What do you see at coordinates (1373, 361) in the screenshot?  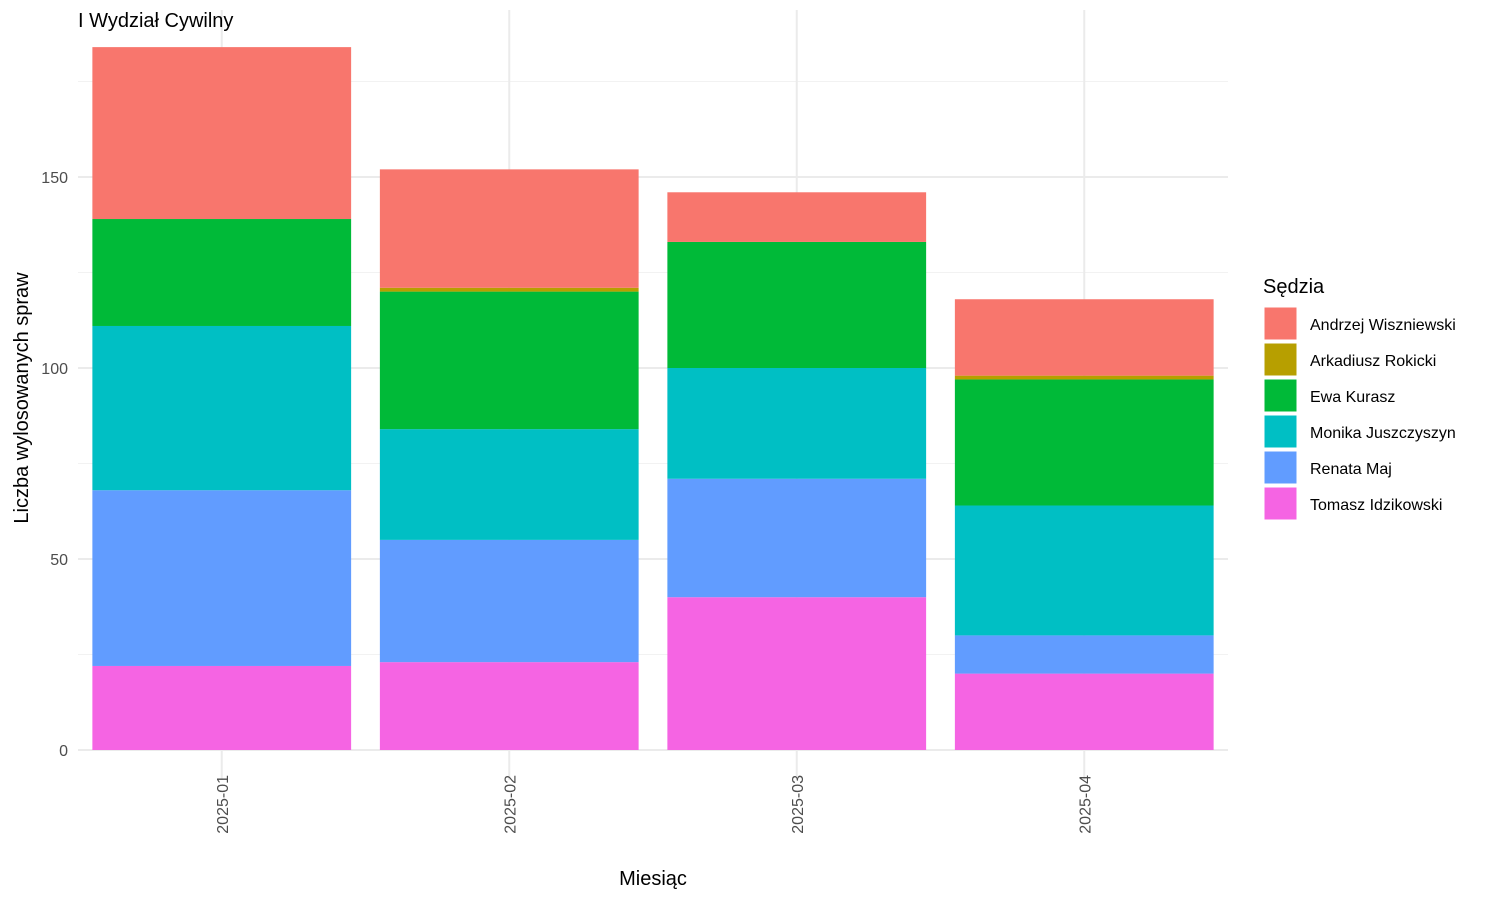 I see `legend-label: Arkadiusz Rokicki` at bounding box center [1373, 361].